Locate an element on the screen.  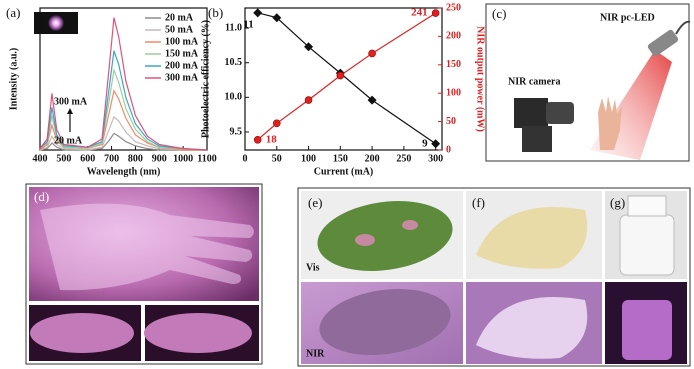
bottle-nir is located at coordinates (647, 330).